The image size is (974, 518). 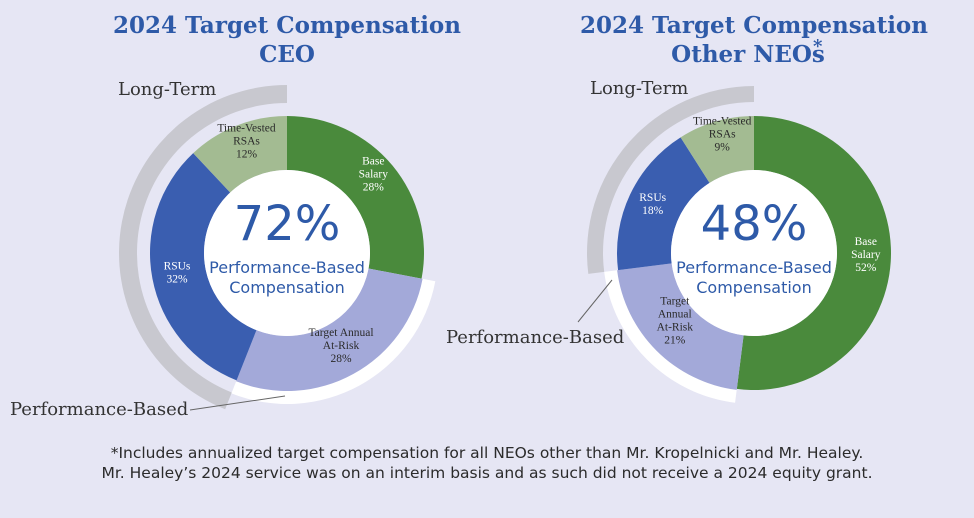 What do you see at coordinates (754, 25) in the screenshot?
I see `neo-chart-title: 2024 Target Compensation` at bounding box center [754, 25].